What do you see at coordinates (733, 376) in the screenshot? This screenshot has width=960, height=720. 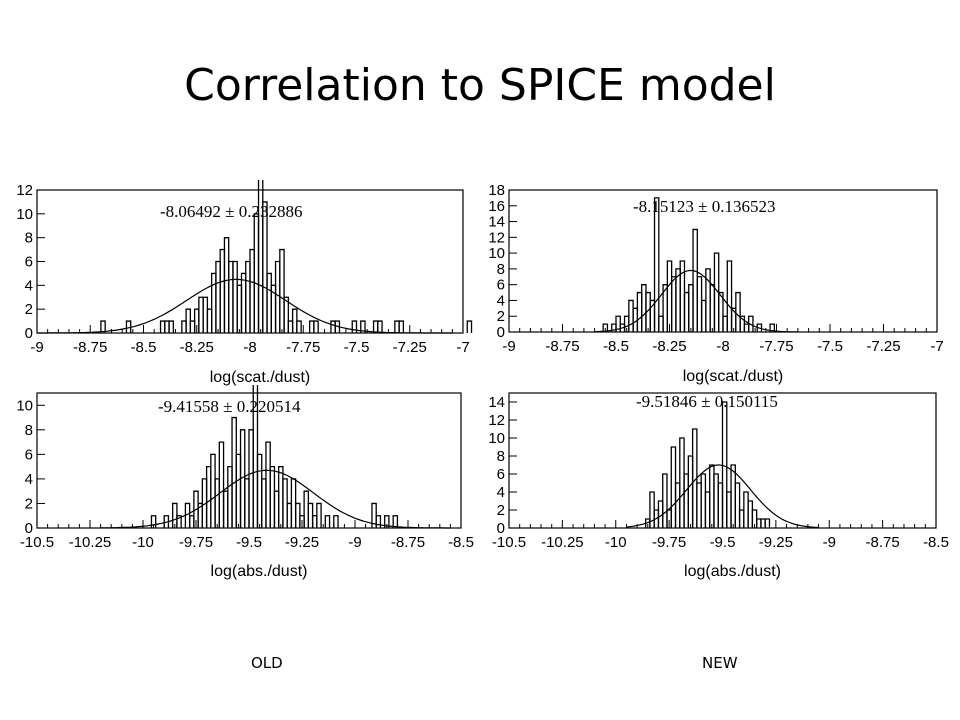 I see `x-axis-label: log(scat./dust)` at bounding box center [733, 376].